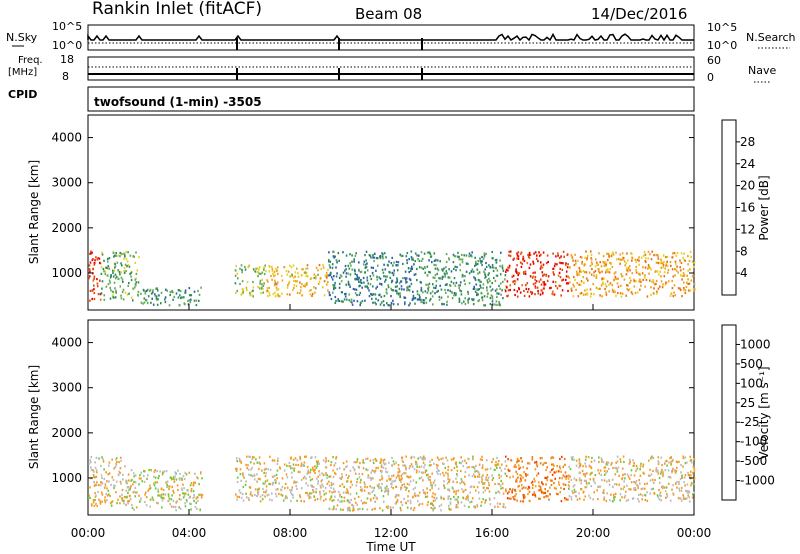  Describe the element at coordinates (694, 533) in the screenshot. I see `xtick-label: 00:00` at that location.